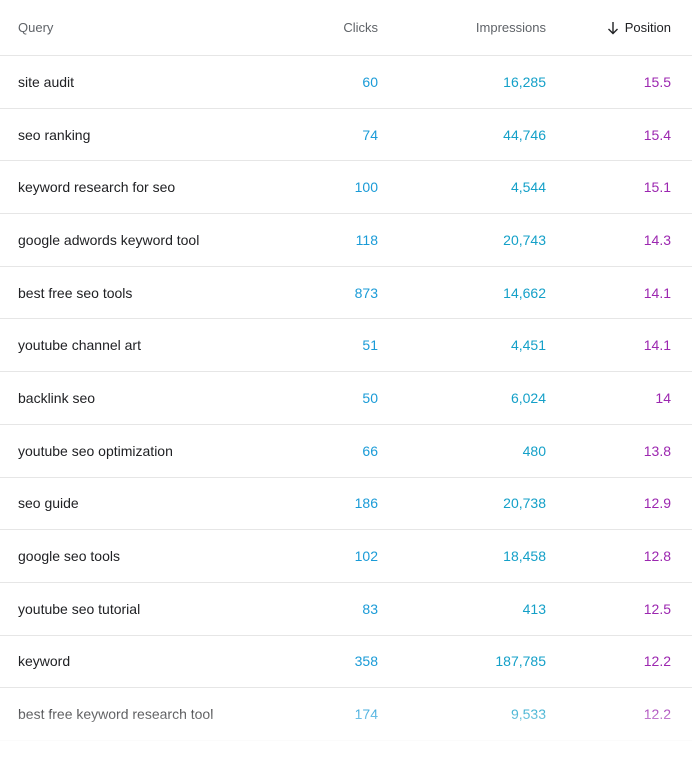 The height and width of the screenshot is (761, 692). Describe the element at coordinates (663, 397) in the screenshot. I see `position-cell: 14` at that location.